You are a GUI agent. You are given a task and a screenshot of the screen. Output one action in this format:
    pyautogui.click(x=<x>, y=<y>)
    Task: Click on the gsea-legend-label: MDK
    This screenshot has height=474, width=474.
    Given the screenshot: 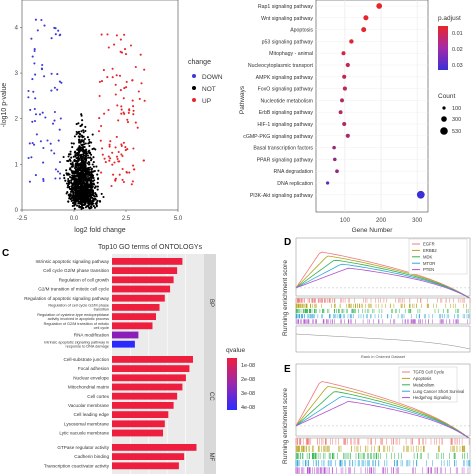 What is the action you would take?
    pyautogui.click(x=428, y=256)
    